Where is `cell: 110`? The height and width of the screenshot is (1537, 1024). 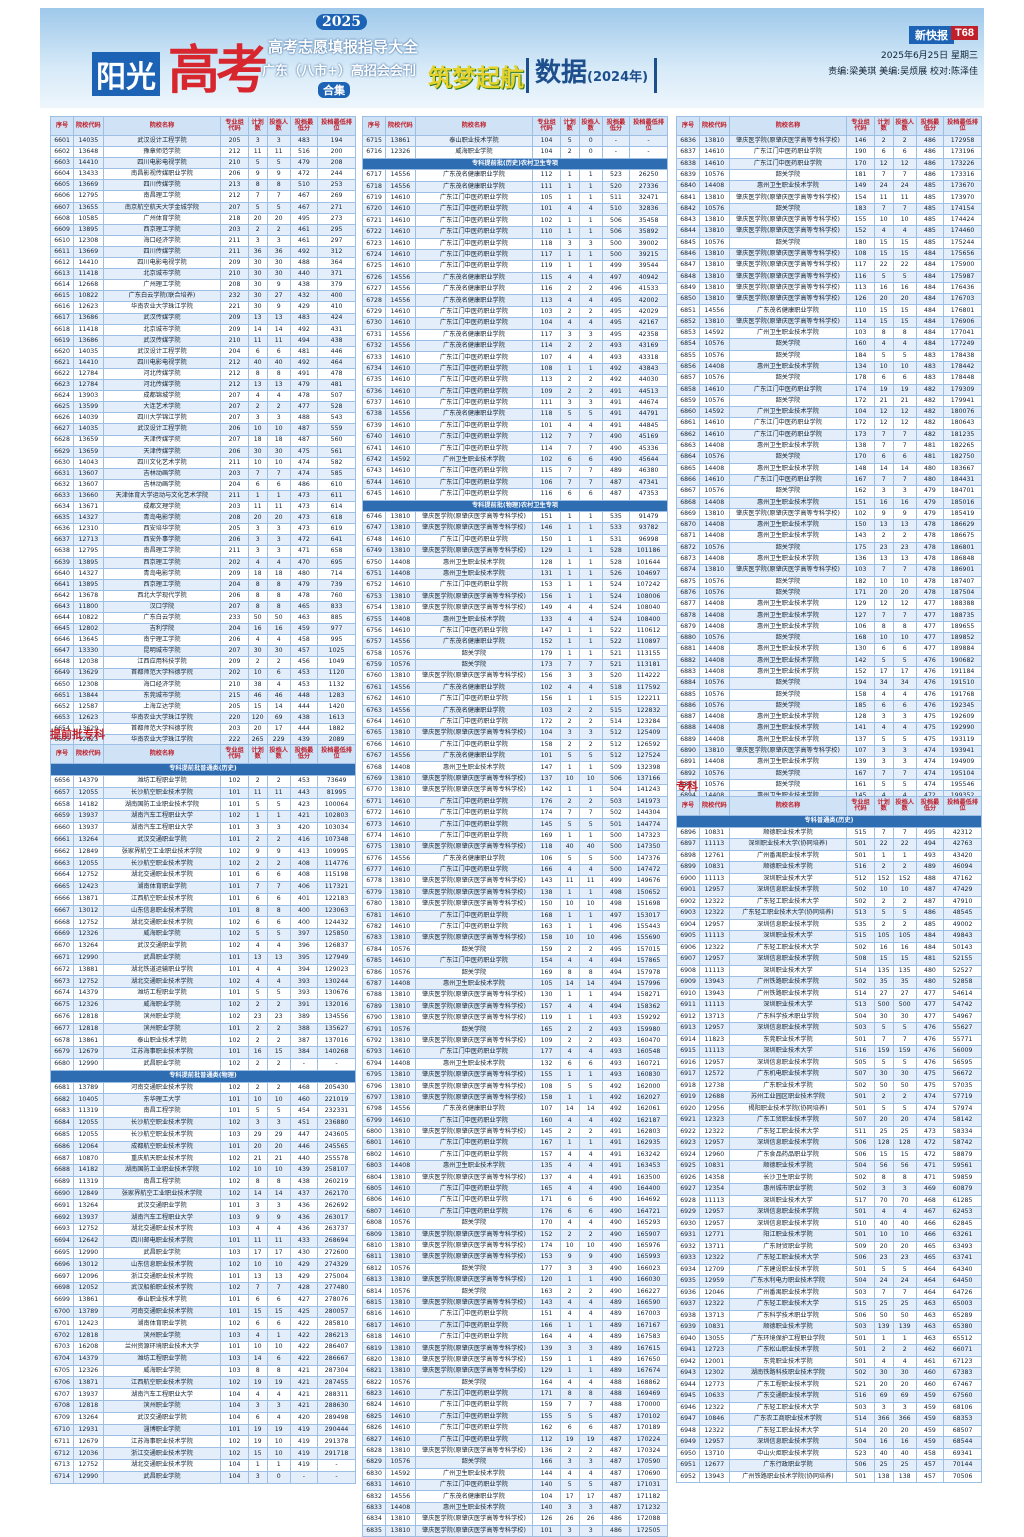 cell: 110 is located at coordinates (546, 232).